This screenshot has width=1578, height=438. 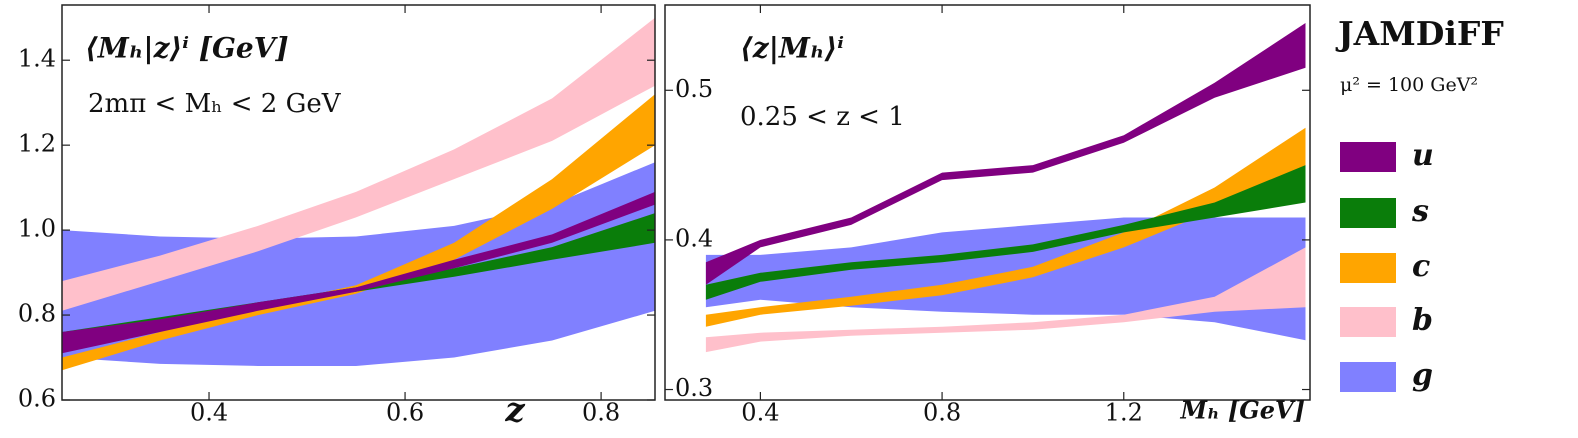 What do you see at coordinates (694, 388) in the screenshot?
I see `y-tick-label: 0.3` at bounding box center [694, 388].